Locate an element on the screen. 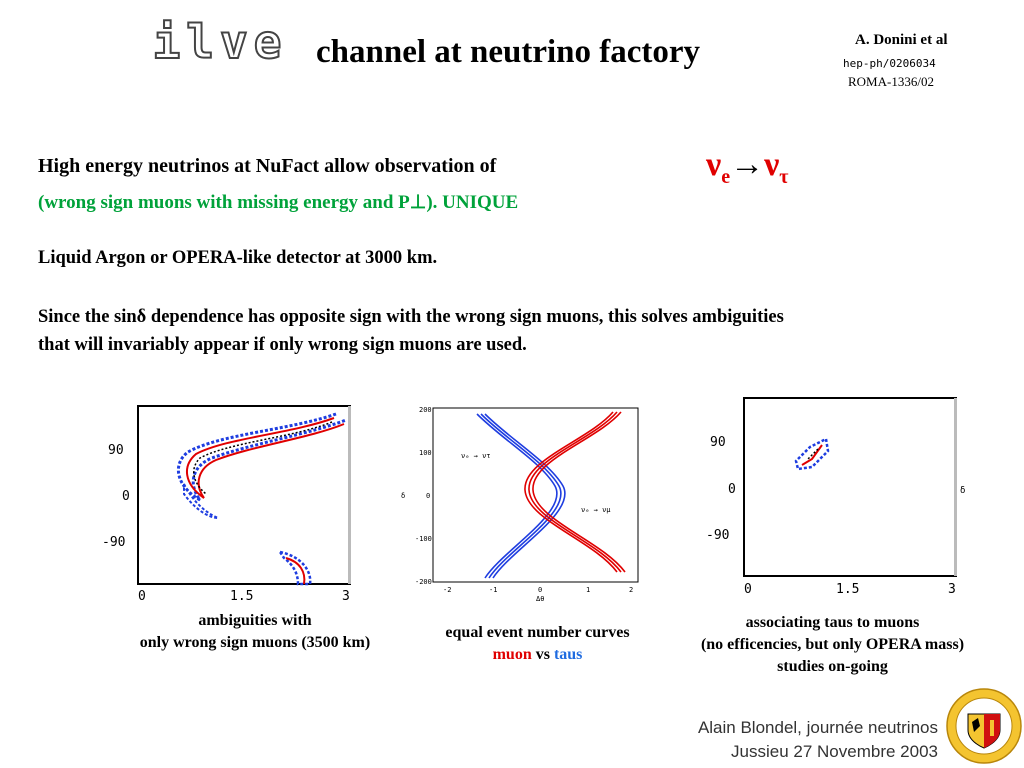 Image resolution: width=1024 pixels, height=768 pixels. blue-curve-group is located at coordinates (521, 496).